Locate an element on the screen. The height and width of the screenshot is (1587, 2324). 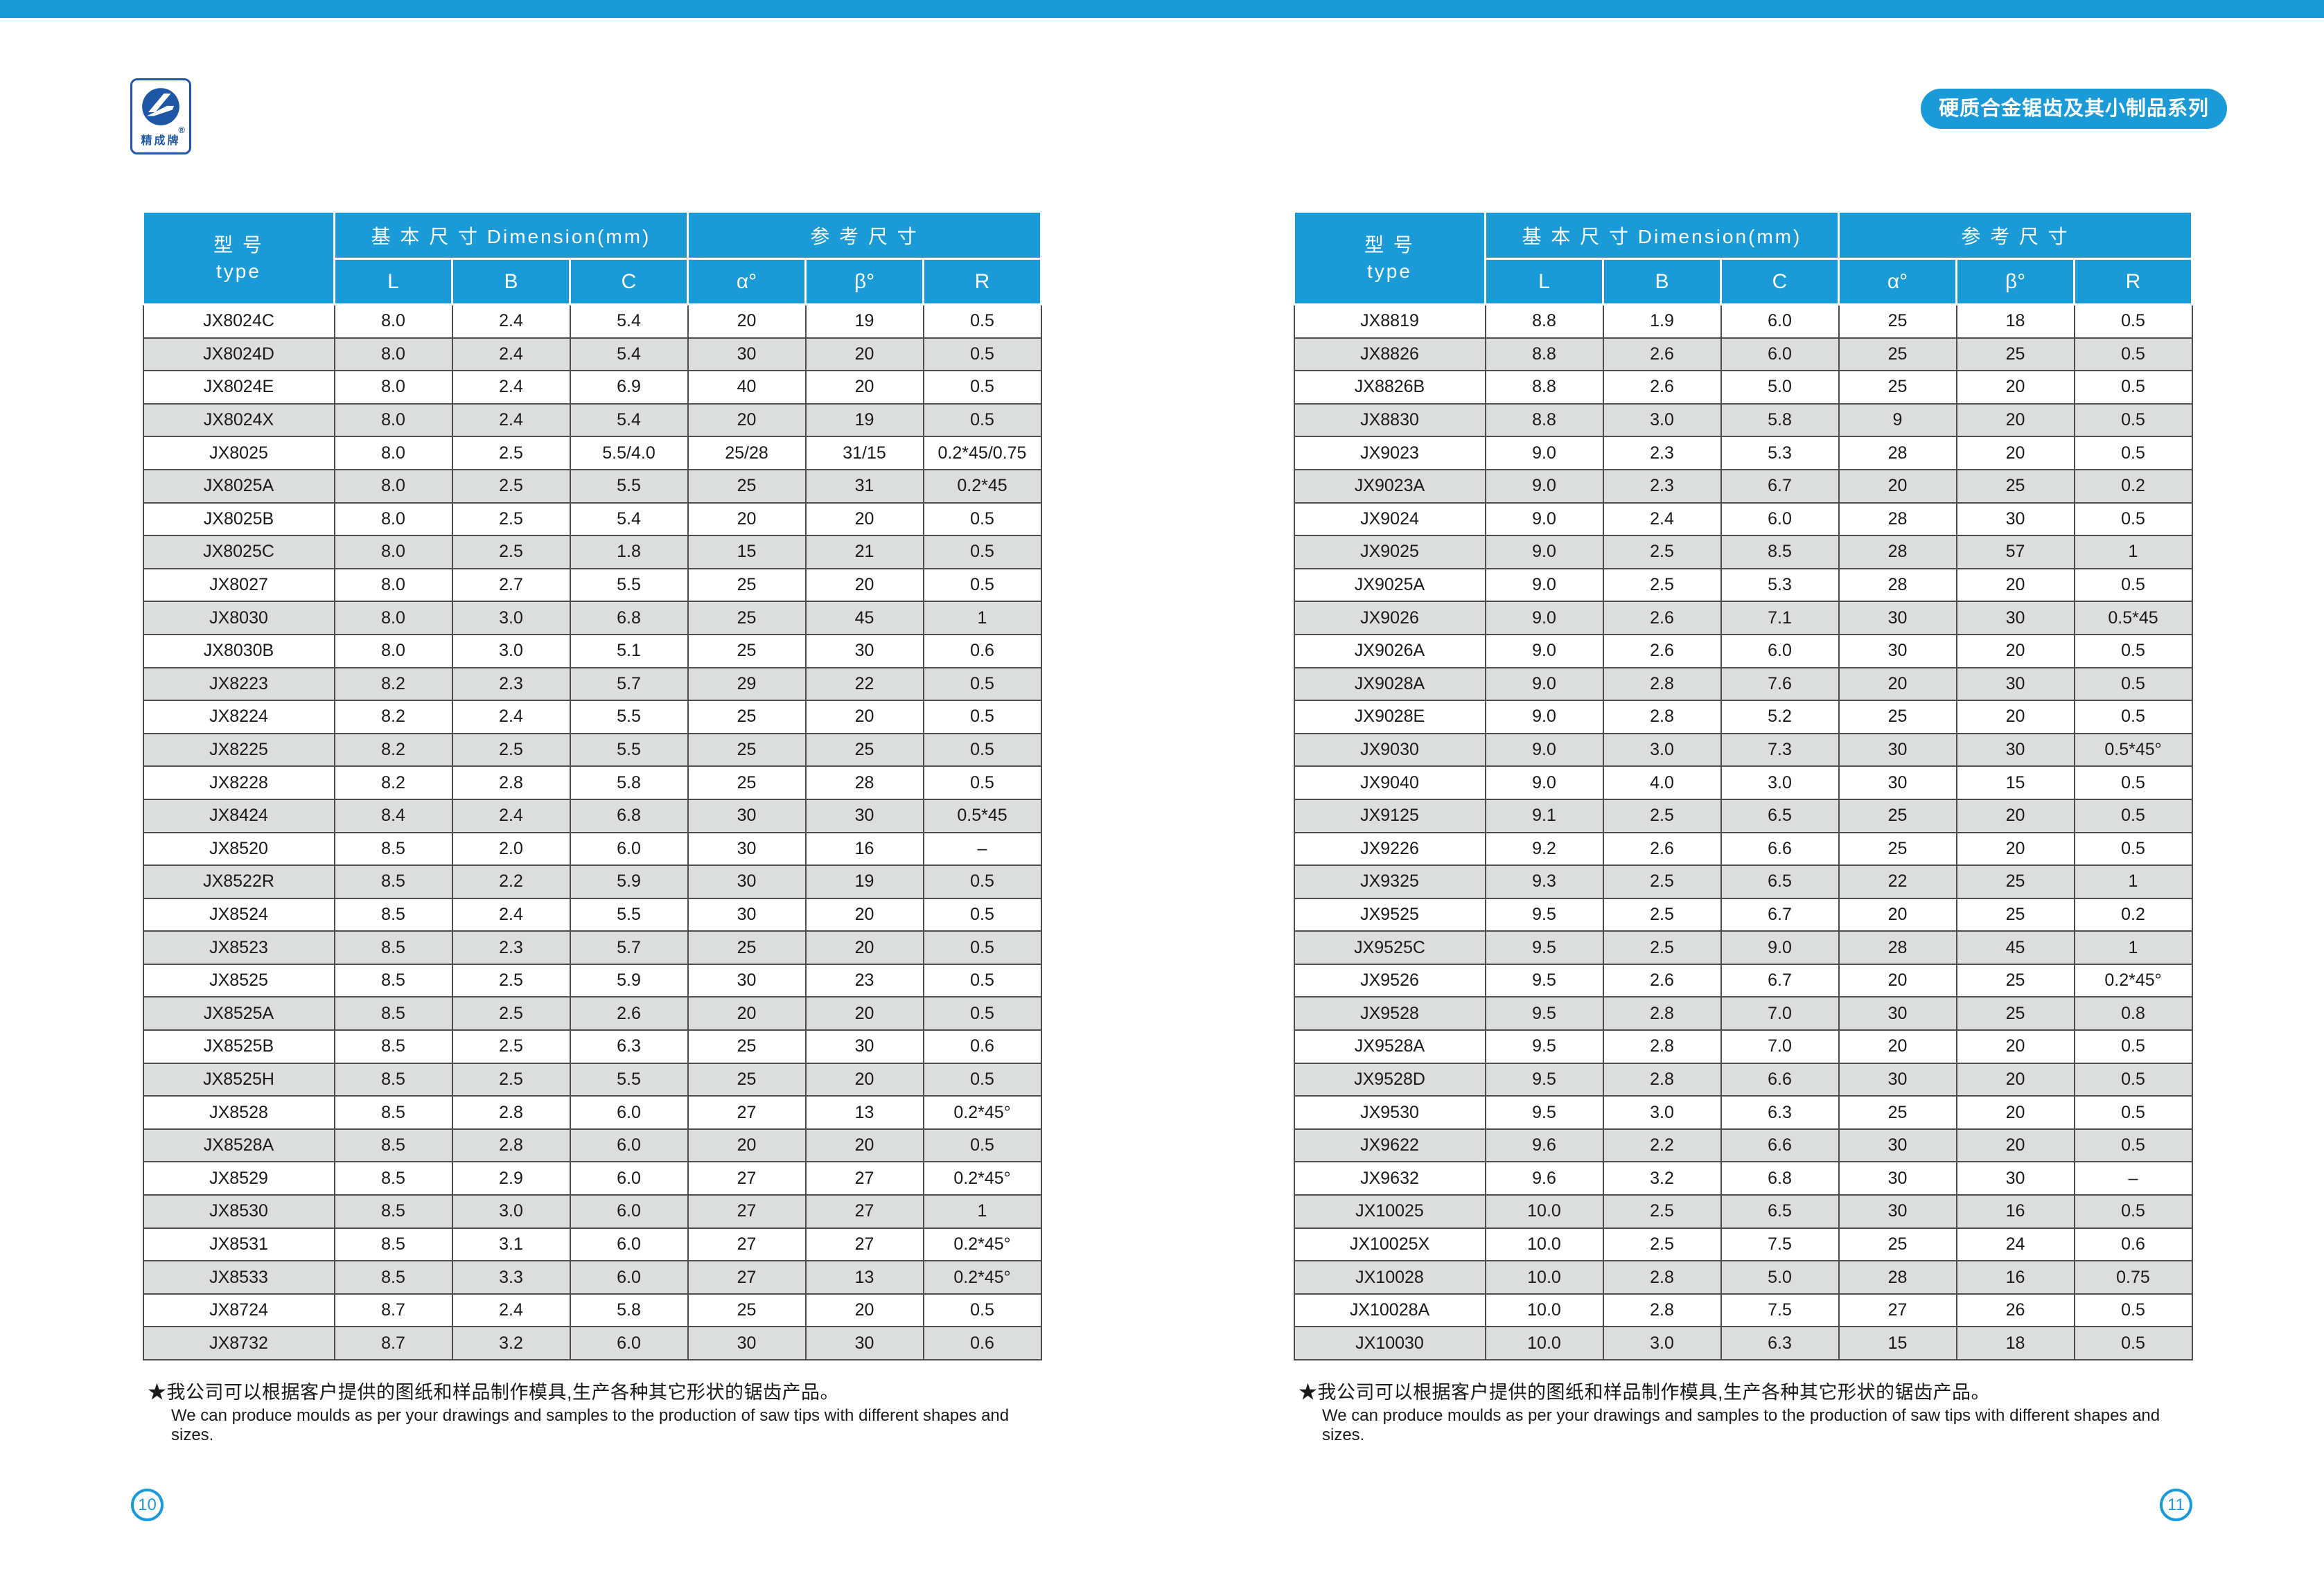
col-header-type-en: type is located at coordinates (1389, 271).